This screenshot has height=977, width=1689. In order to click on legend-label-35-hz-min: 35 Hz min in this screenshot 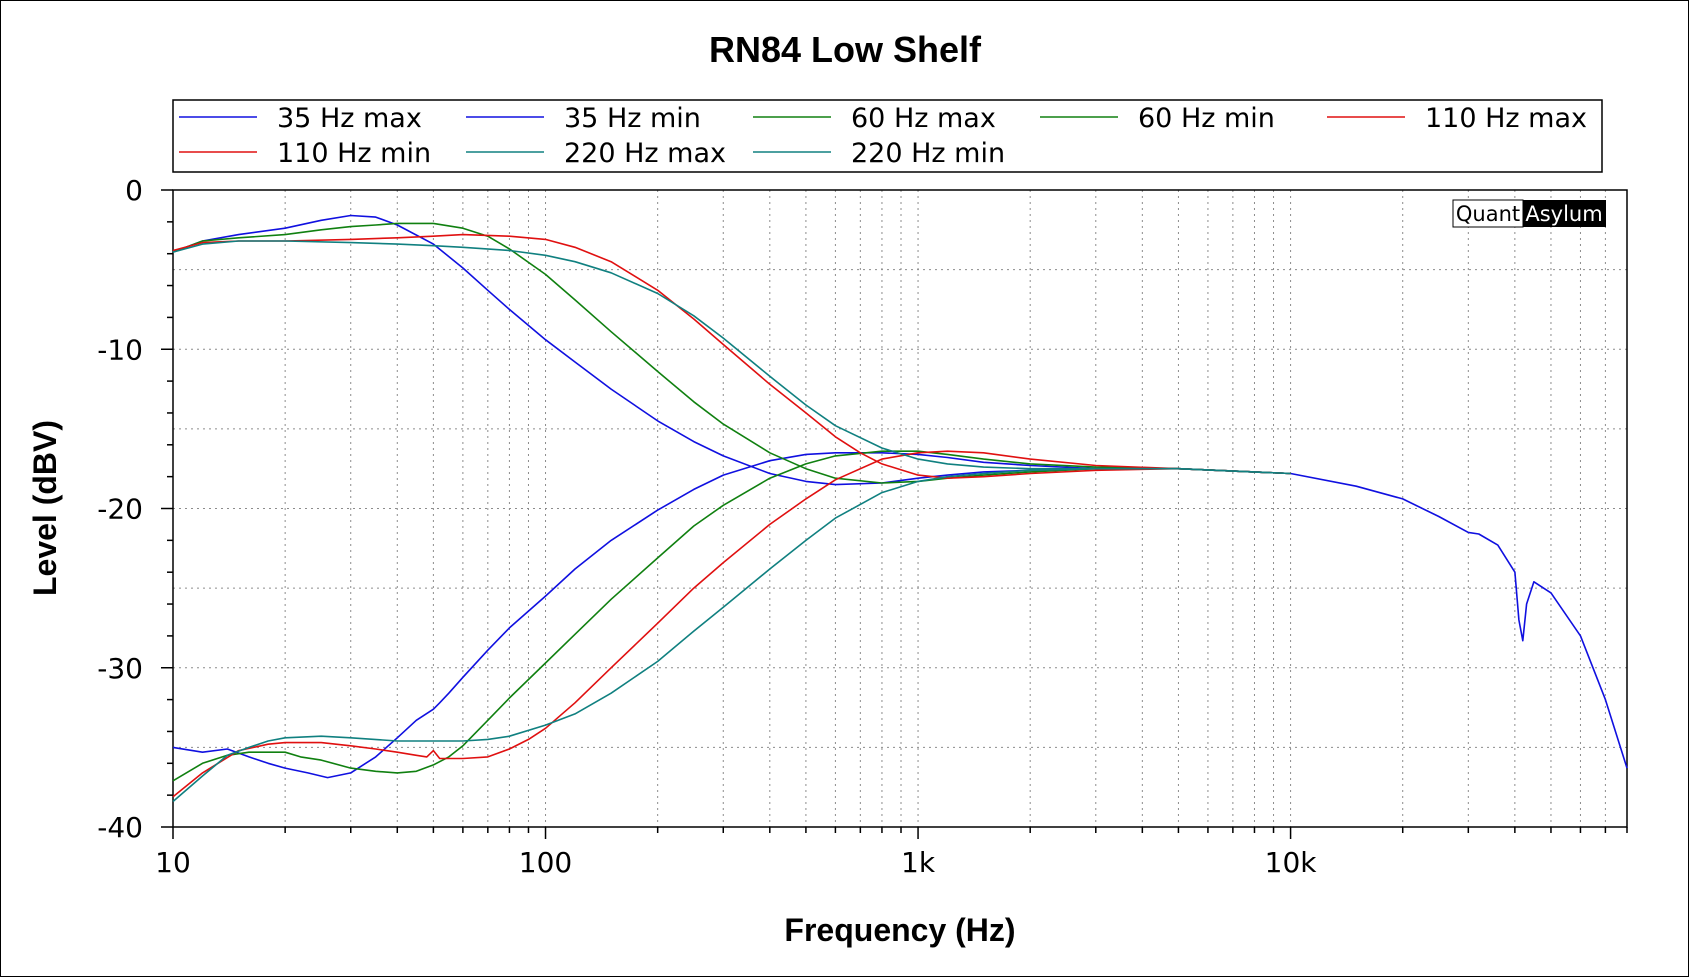, I will do `click(632, 118)`.